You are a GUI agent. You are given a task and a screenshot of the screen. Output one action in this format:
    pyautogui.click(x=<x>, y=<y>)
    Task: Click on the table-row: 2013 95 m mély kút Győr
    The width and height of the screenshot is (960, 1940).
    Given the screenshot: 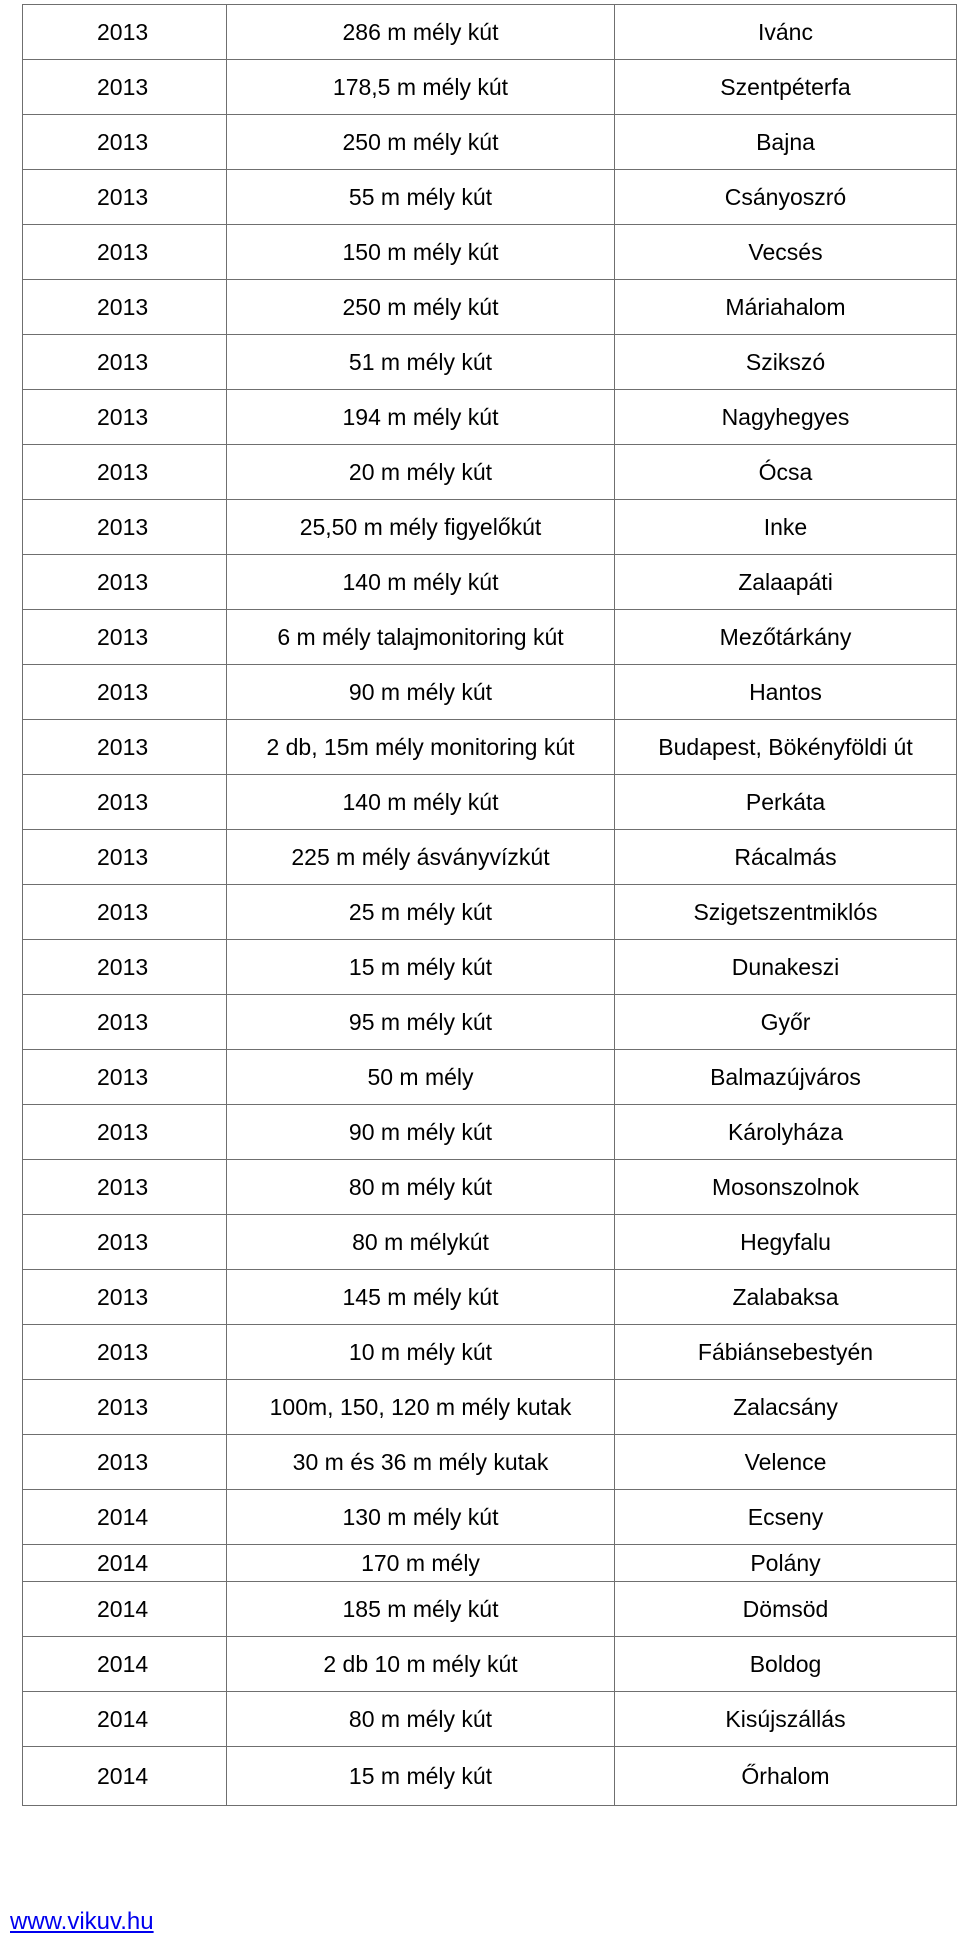 What is the action you would take?
    pyautogui.click(x=489, y=1022)
    